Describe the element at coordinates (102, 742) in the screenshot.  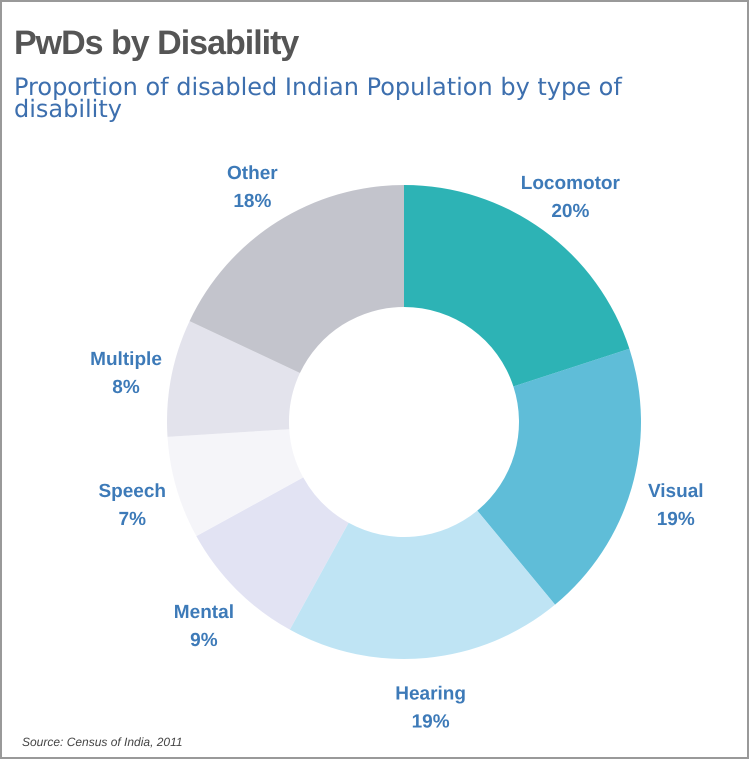
I see `source-note: Source: Census of India, 2011` at that location.